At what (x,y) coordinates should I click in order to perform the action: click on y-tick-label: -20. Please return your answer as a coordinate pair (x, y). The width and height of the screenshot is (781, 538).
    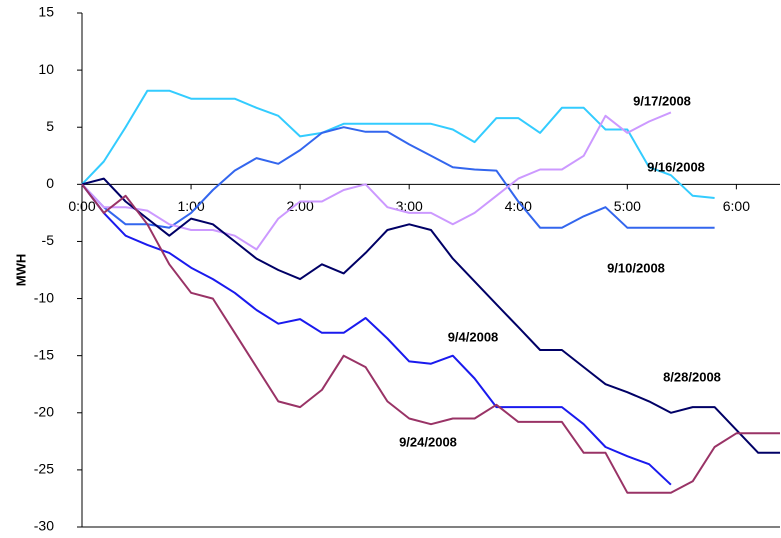
    Looking at the image, I should click on (44, 411).